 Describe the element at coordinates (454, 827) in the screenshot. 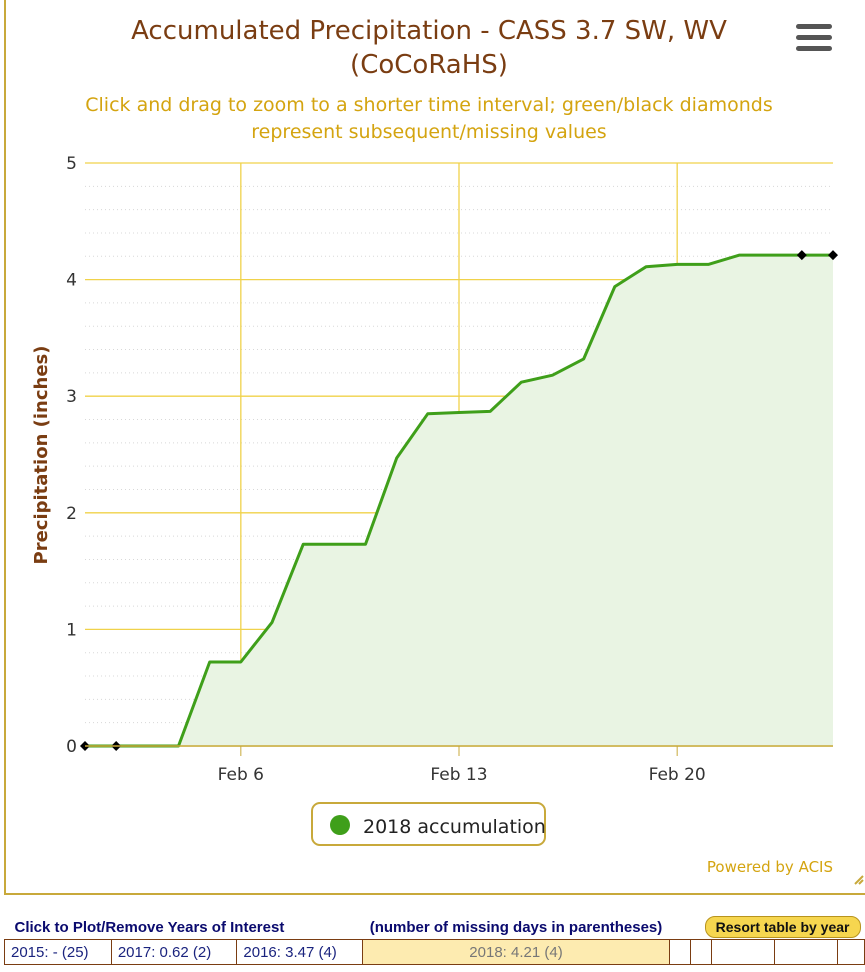

I see `legend-label: 2018 accumulation` at that location.